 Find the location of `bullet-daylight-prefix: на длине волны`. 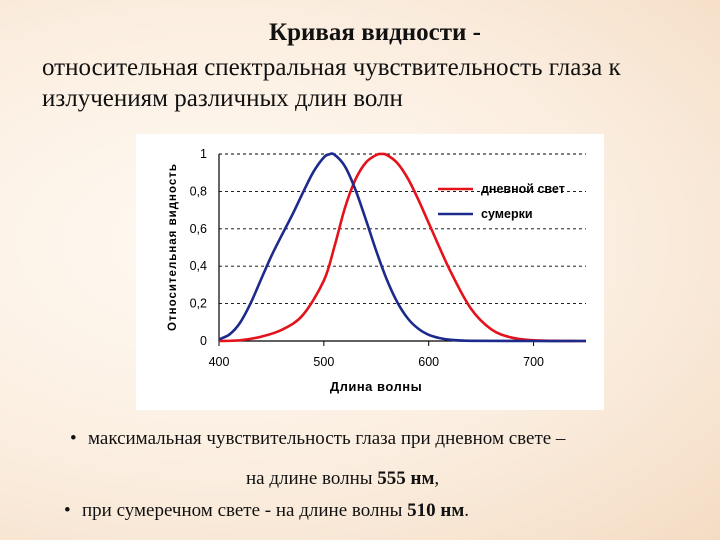

bullet-daylight-prefix: на длине волны is located at coordinates (312, 478).